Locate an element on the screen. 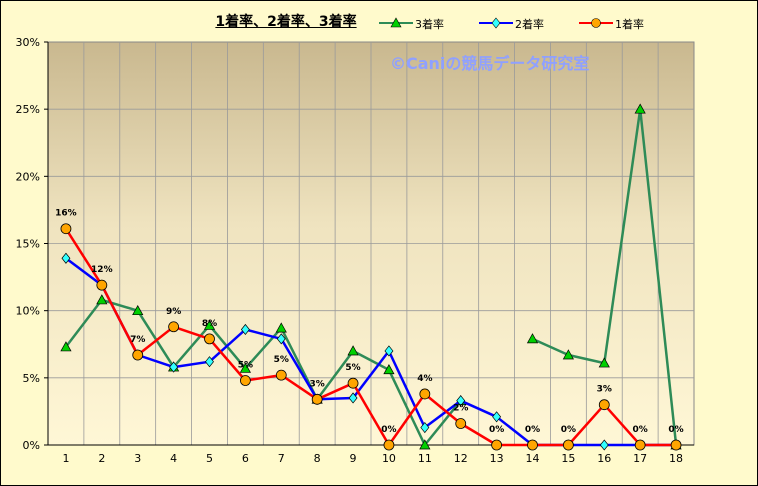 The height and width of the screenshot is (486, 758). x-tick-label: 17 is located at coordinates (640, 458).